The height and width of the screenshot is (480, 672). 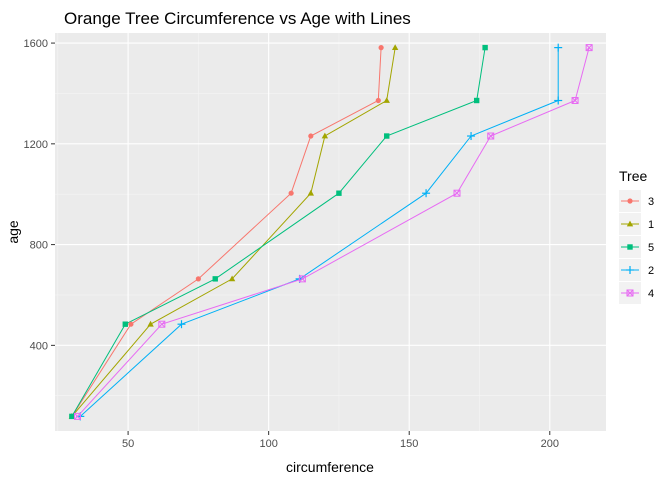 I want to click on legend-item-tree-1: 1, so click(x=636, y=224).